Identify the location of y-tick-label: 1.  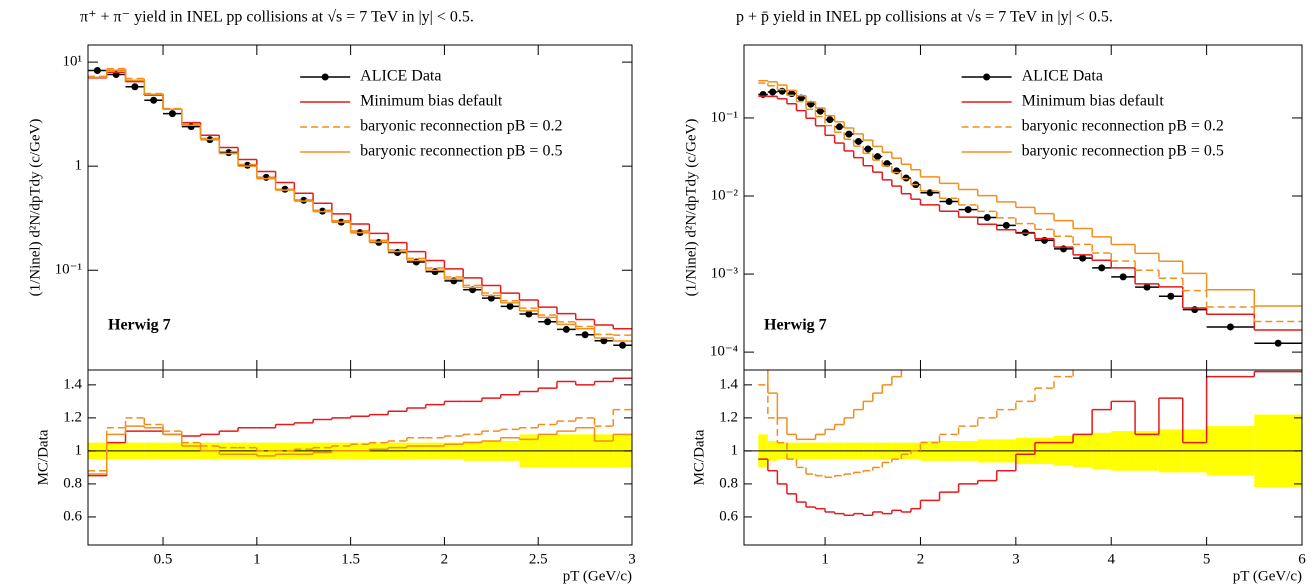
(79, 166).